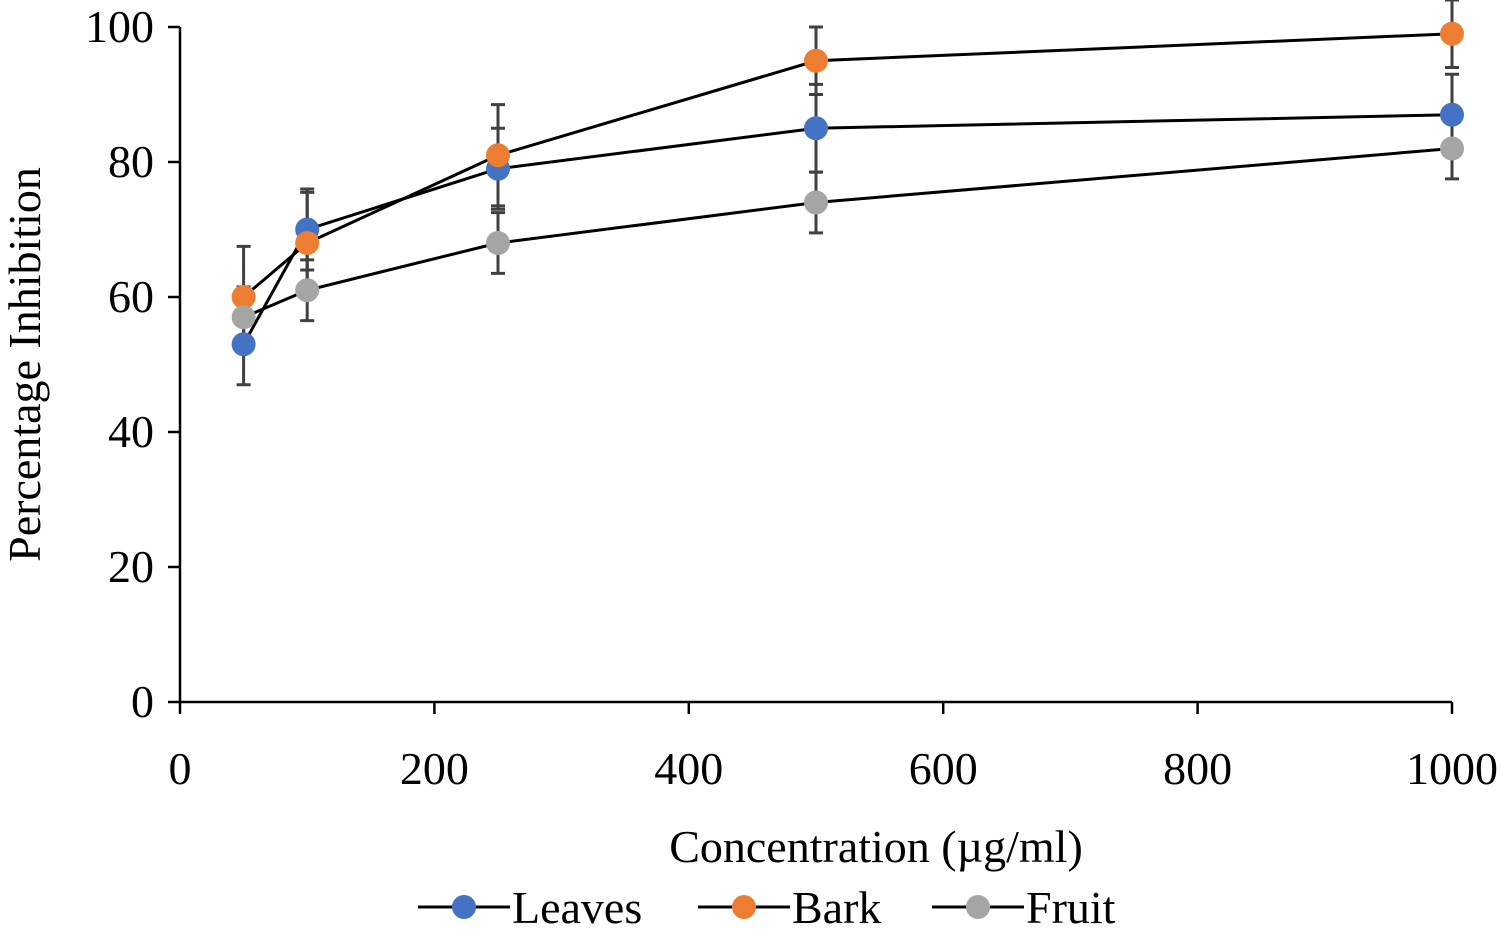  Describe the element at coordinates (688, 768) in the screenshot. I see `x-tick-label: 400` at that location.